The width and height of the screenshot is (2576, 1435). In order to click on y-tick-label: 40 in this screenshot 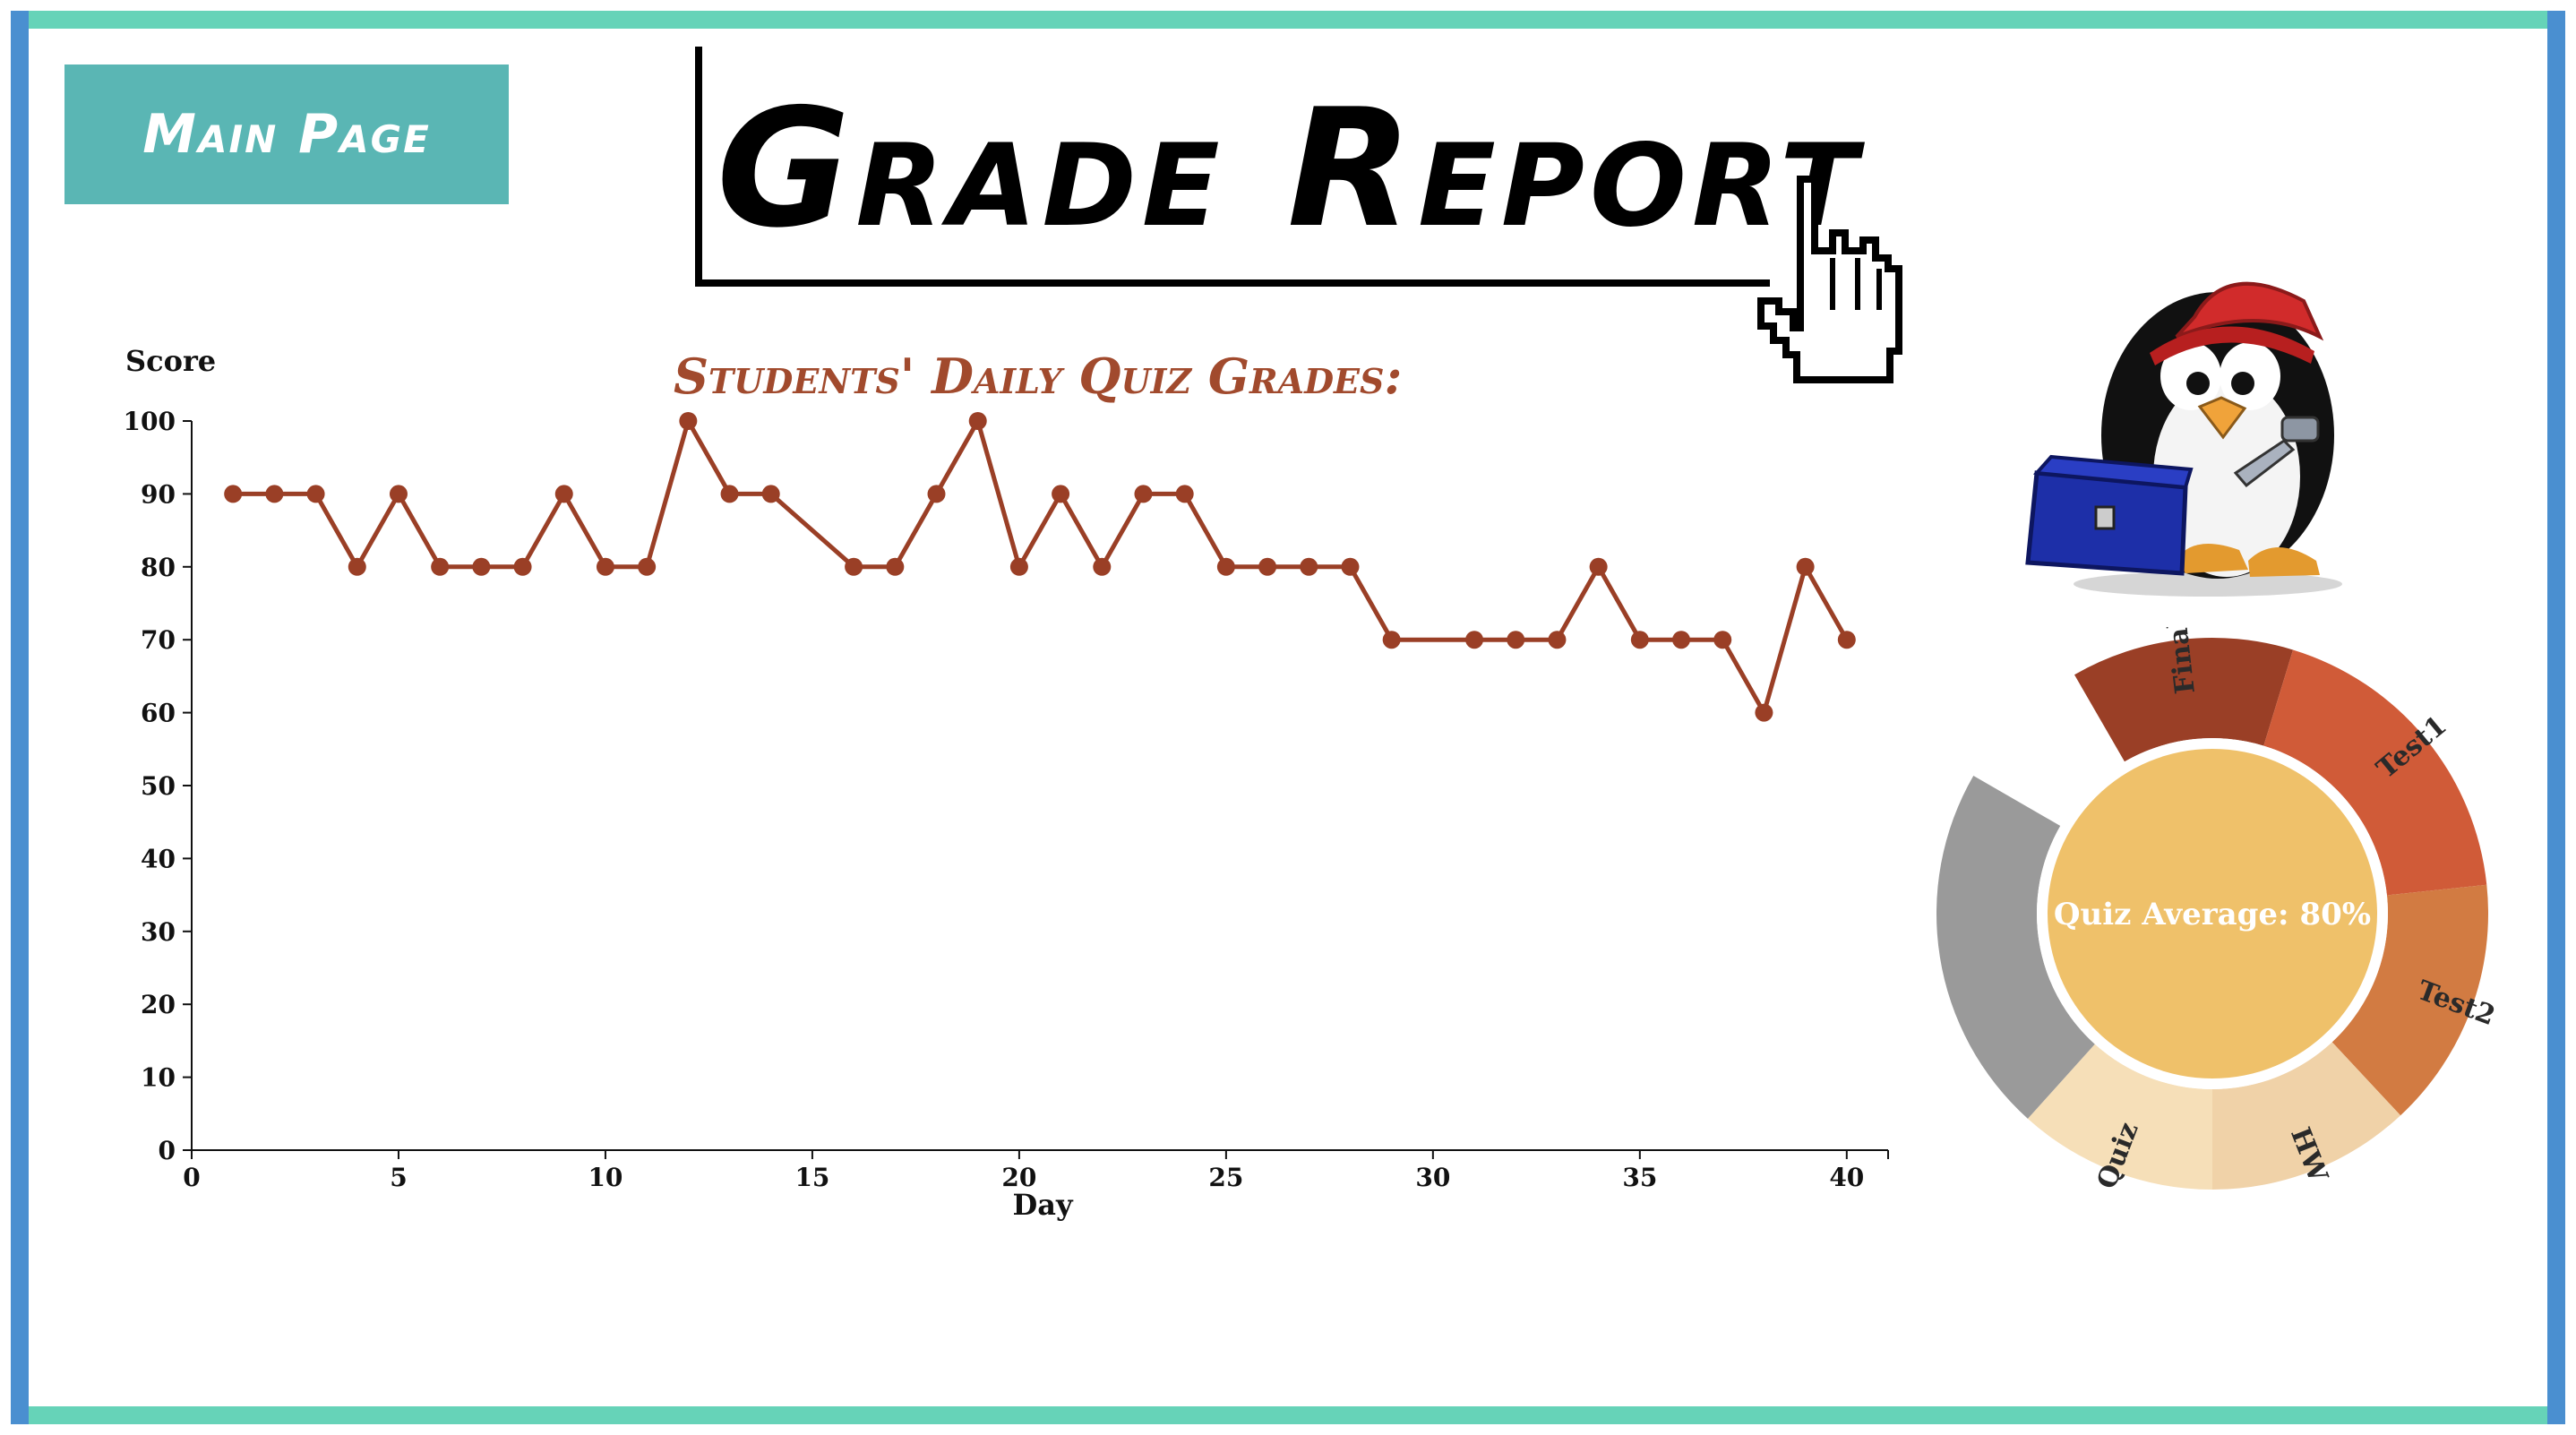, I will do `click(158, 858)`.